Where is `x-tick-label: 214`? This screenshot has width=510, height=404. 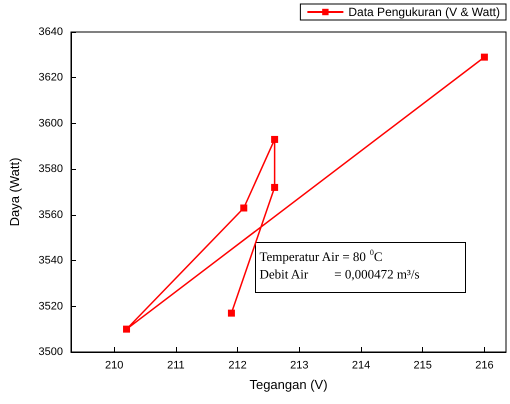
x-tick-label: 214 is located at coordinates (361, 366).